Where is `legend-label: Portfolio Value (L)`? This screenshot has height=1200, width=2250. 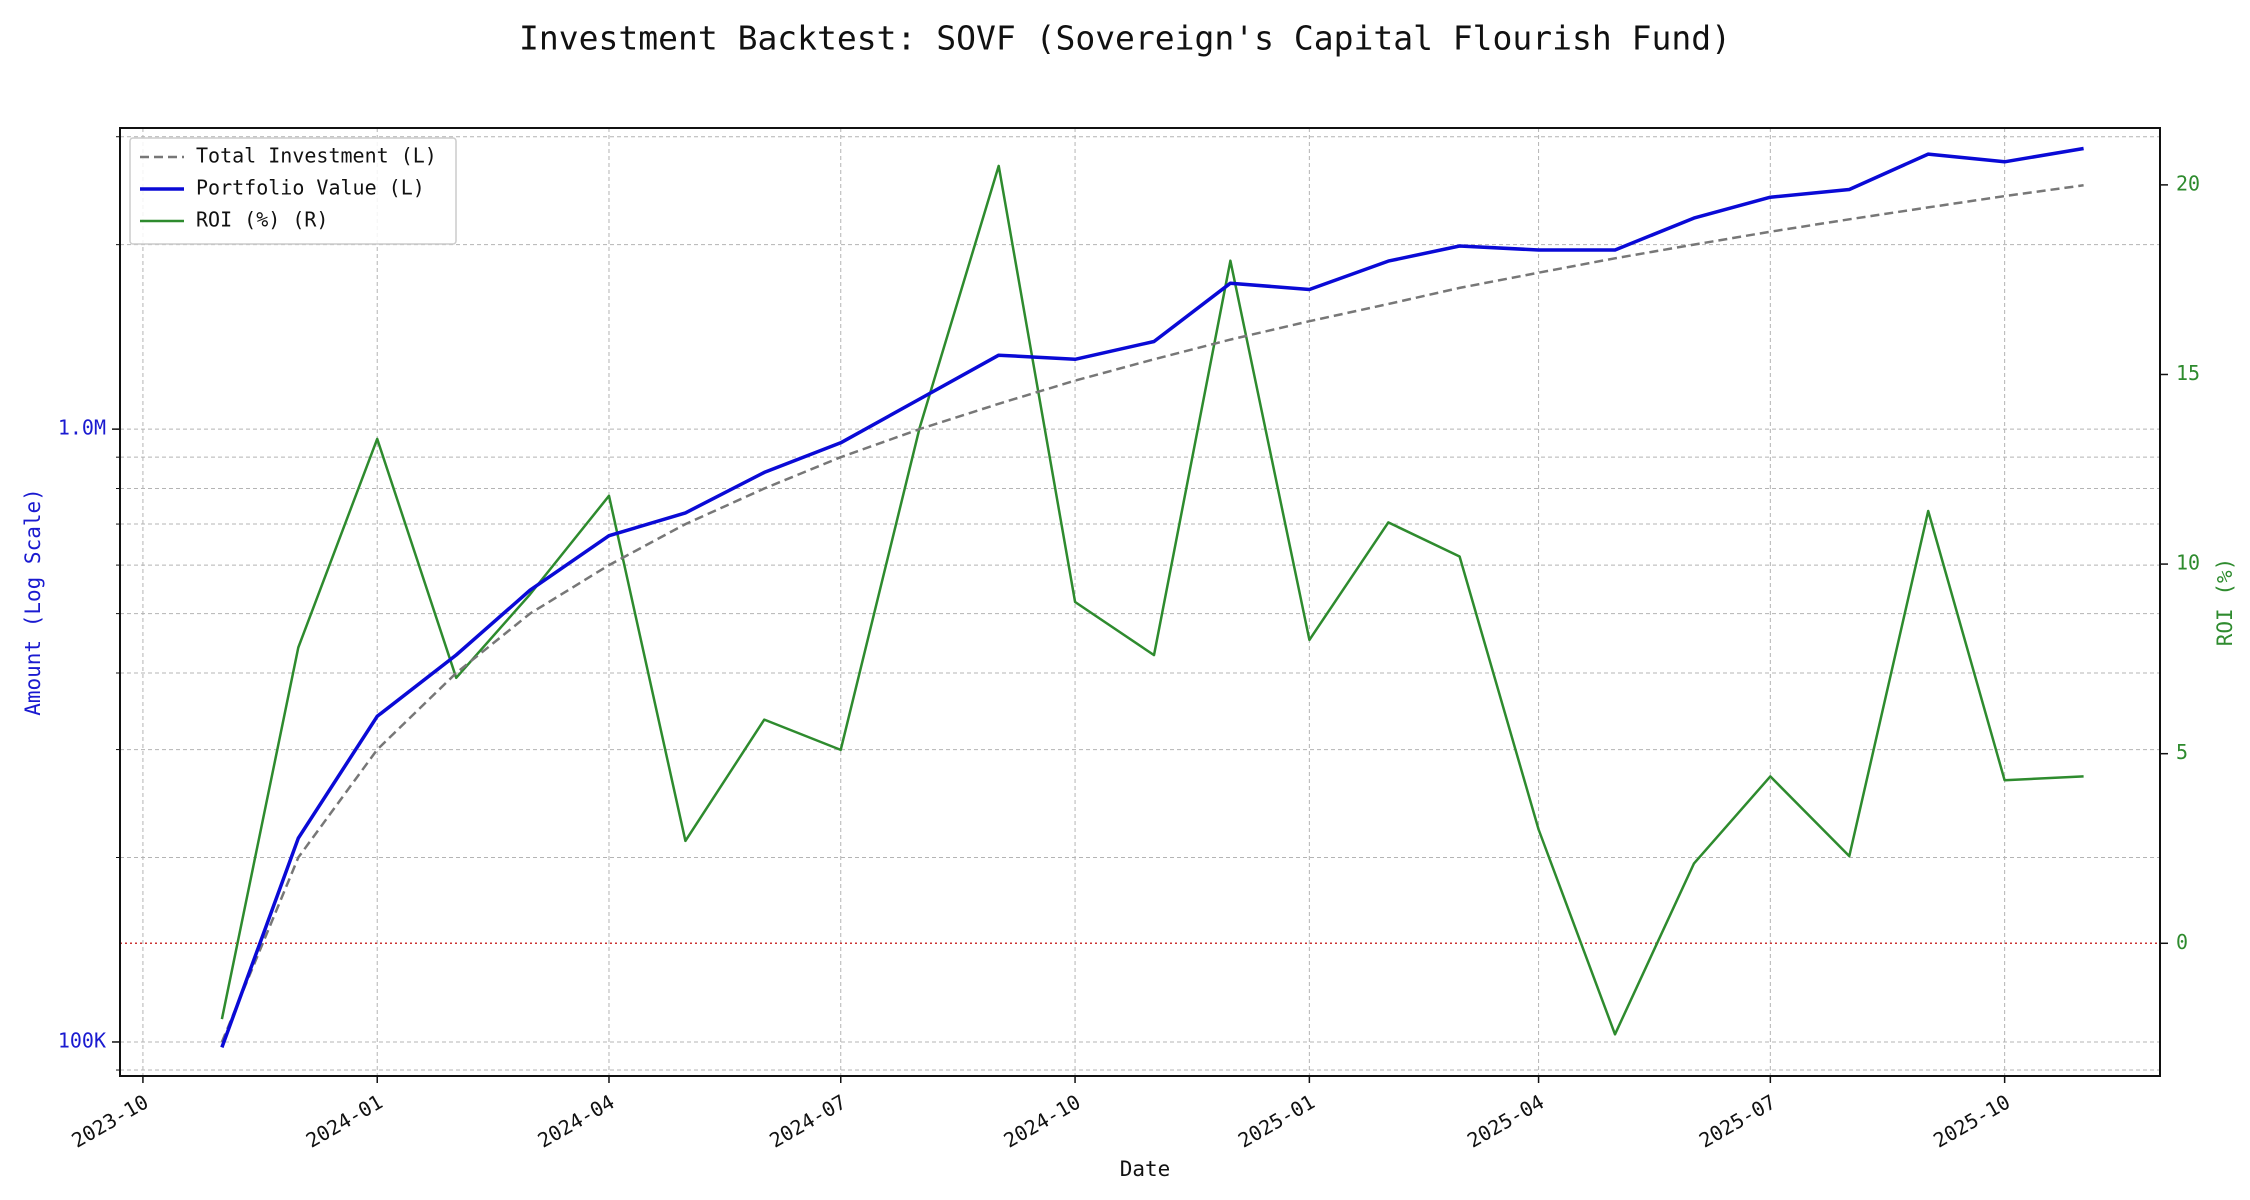
legend-label: Portfolio Value (L) is located at coordinates (310, 188).